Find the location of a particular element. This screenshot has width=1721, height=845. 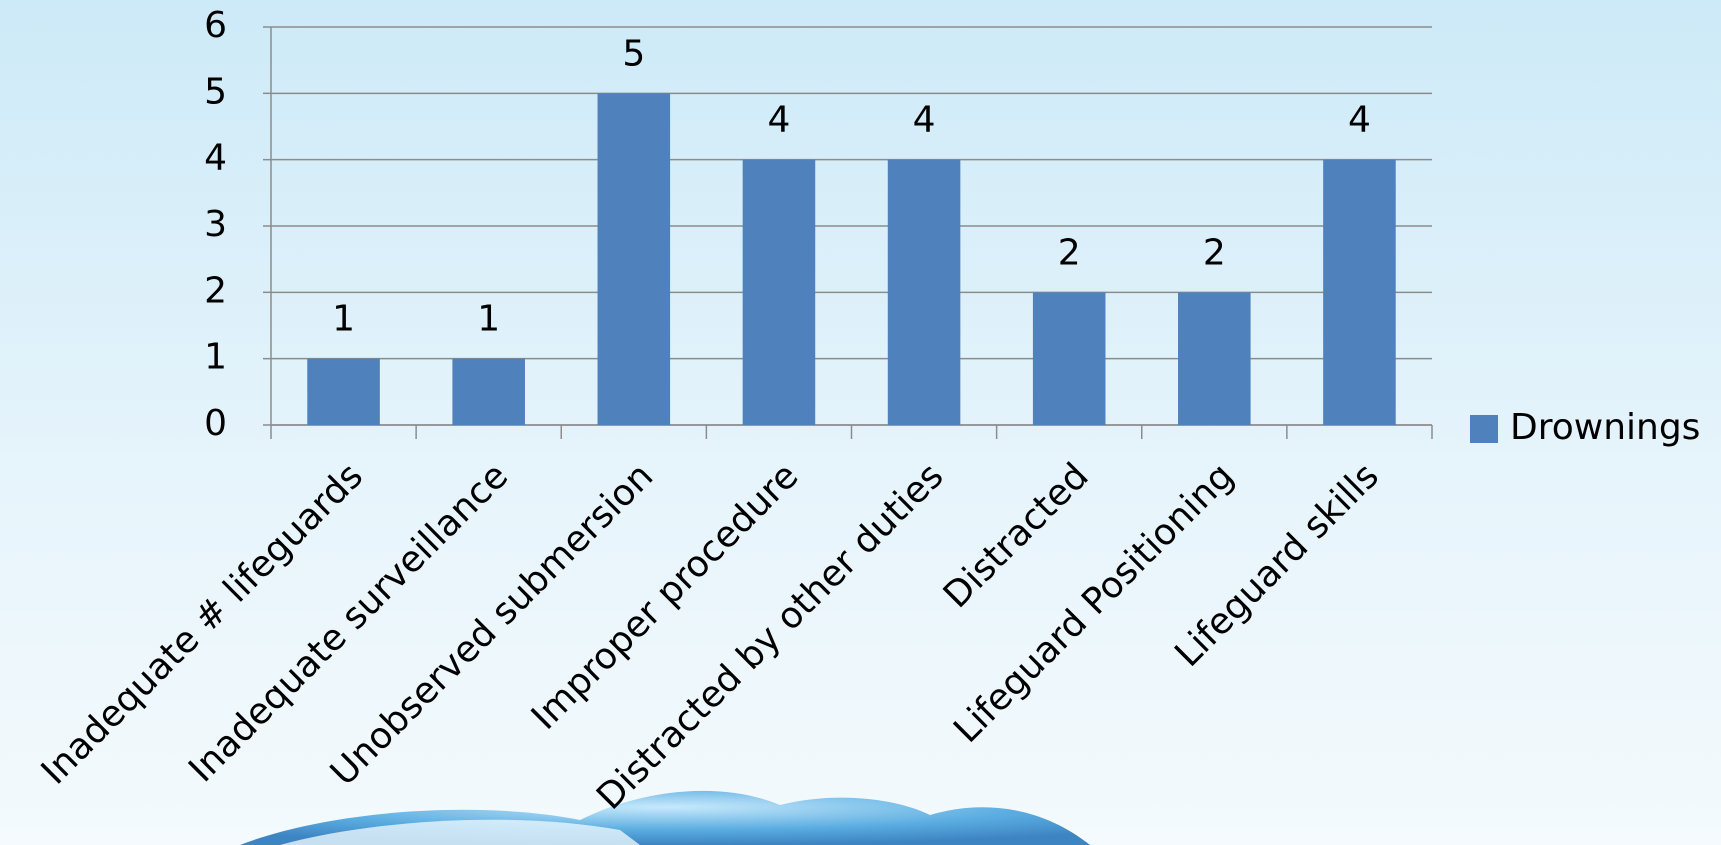

y-tick-label: 5 is located at coordinates (215, 91).